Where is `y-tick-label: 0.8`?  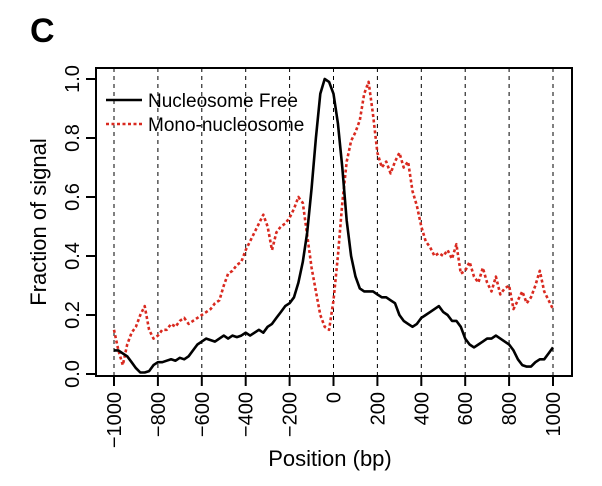 y-tick-label: 0.8 is located at coordinates (73, 138).